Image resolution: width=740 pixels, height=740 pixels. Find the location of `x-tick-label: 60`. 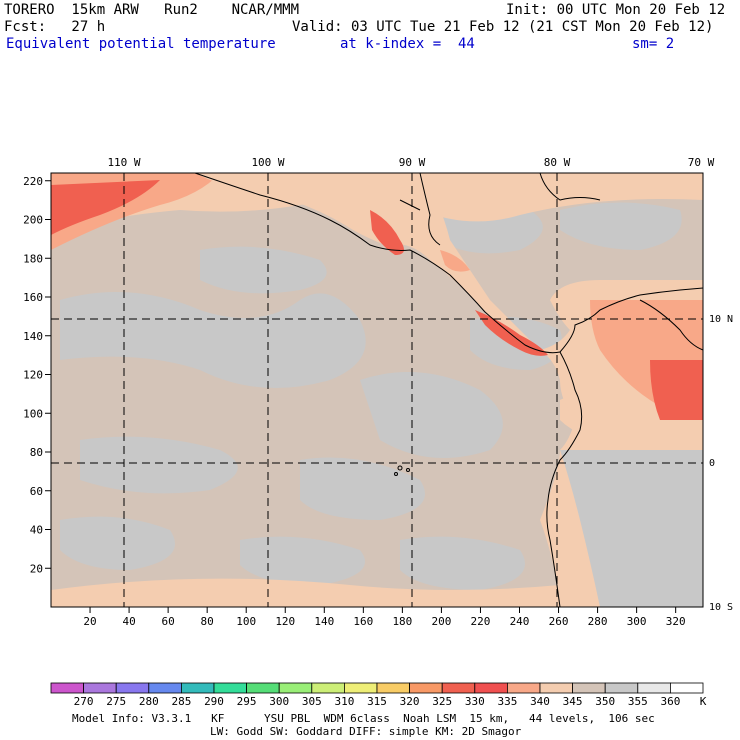

x-tick-label: 60 is located at coordinates (168, 621).